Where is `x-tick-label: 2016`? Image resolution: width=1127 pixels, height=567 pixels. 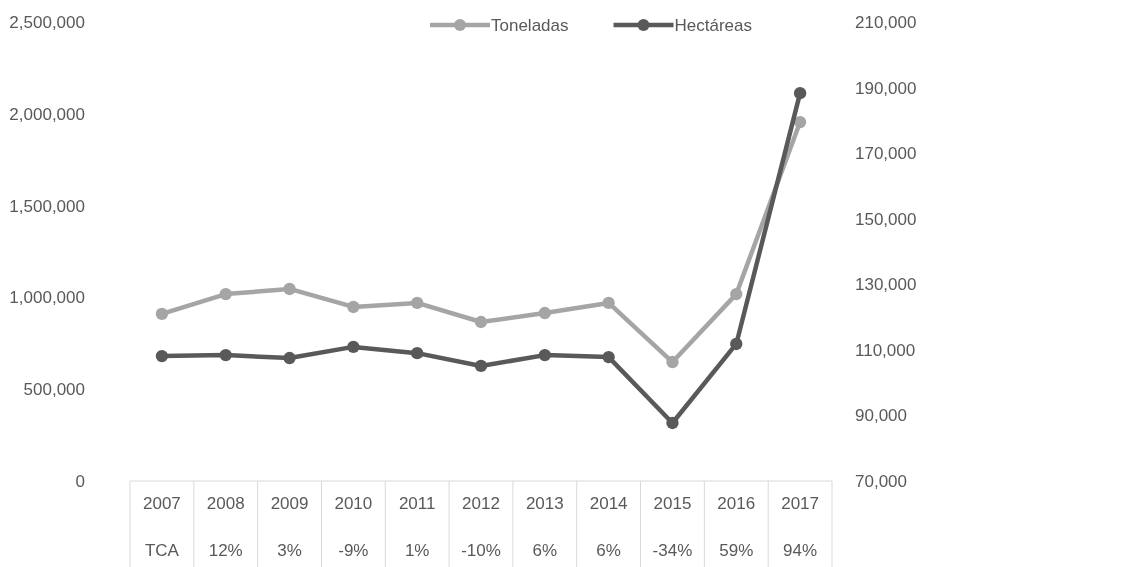
x-tick-label: 2016 is located at coordinates (736, 504).